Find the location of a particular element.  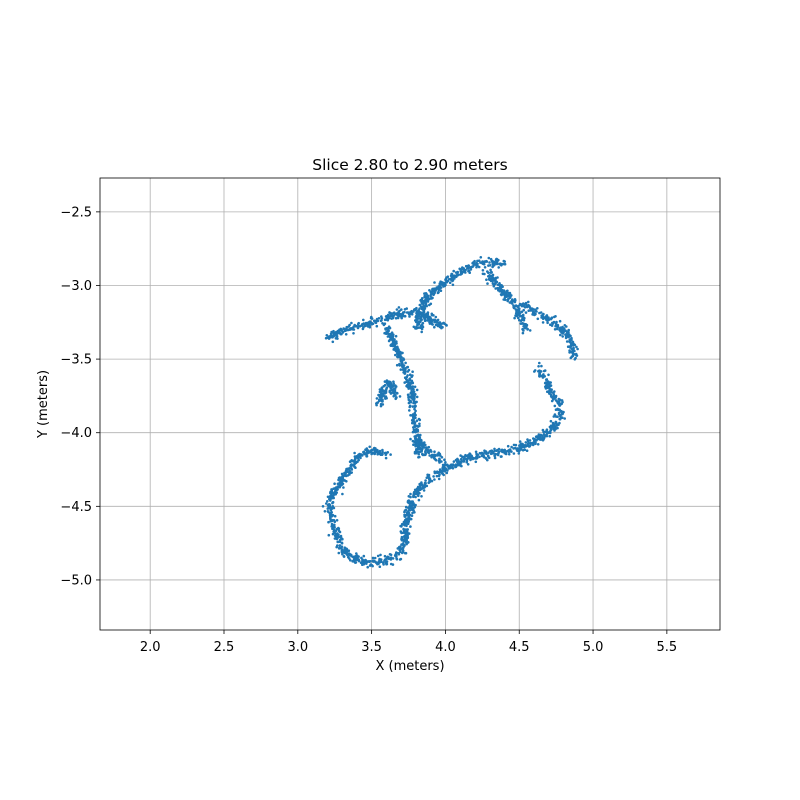

chart-title: Slice 2.80 to 2.90 meters is located at coordinates (410, 165).